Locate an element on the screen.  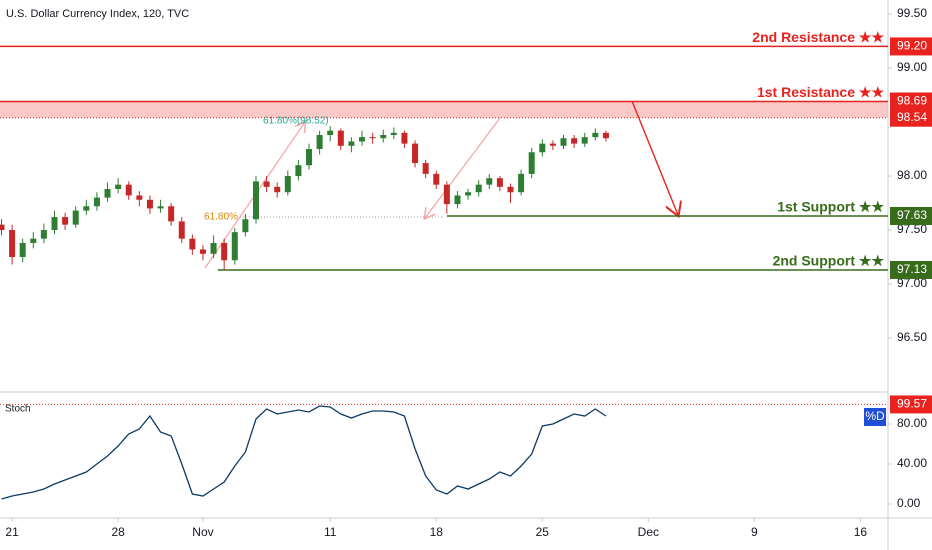
chart-title: U.S. Dollar Currency Index, 120, TVC is located at coordinates (97, 14).